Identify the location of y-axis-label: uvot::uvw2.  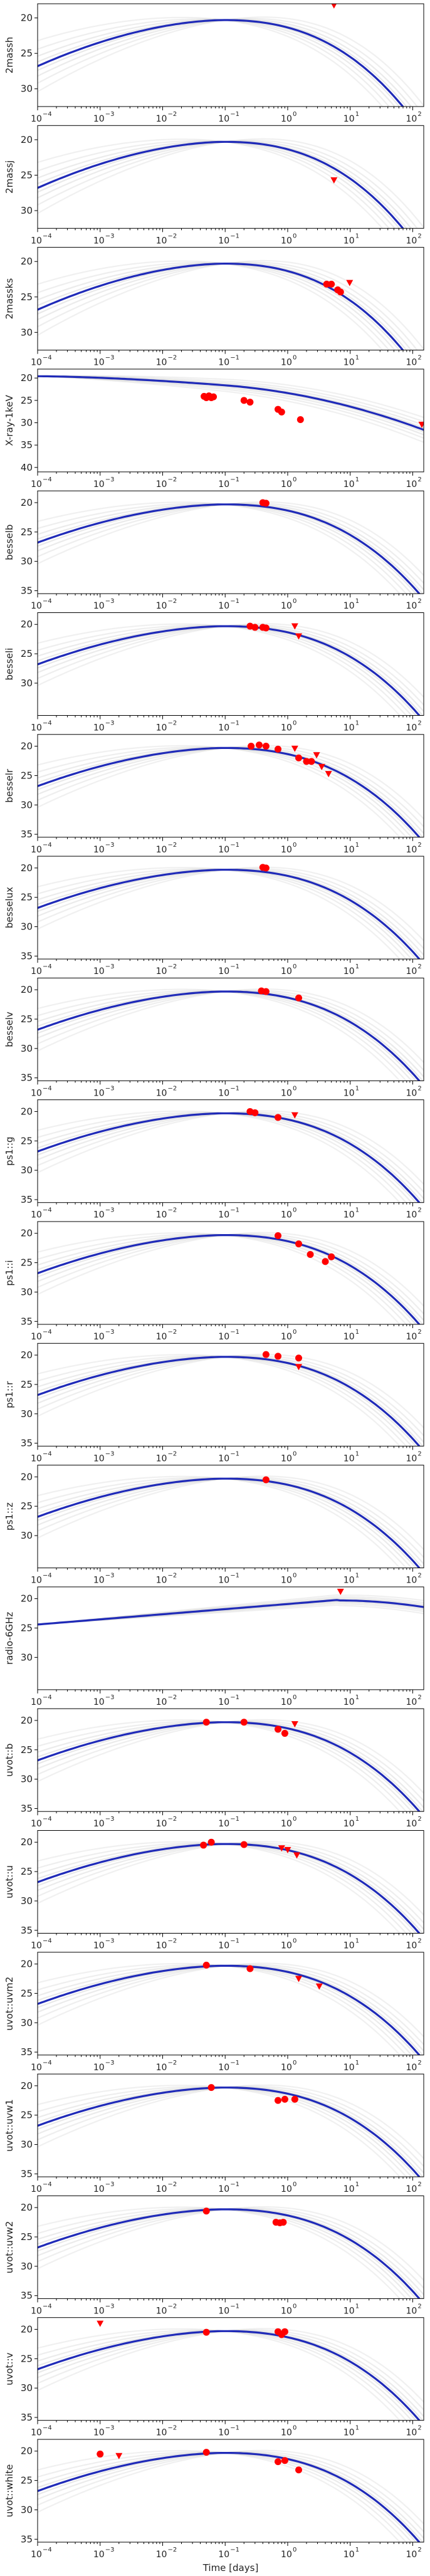
(9, 2247).